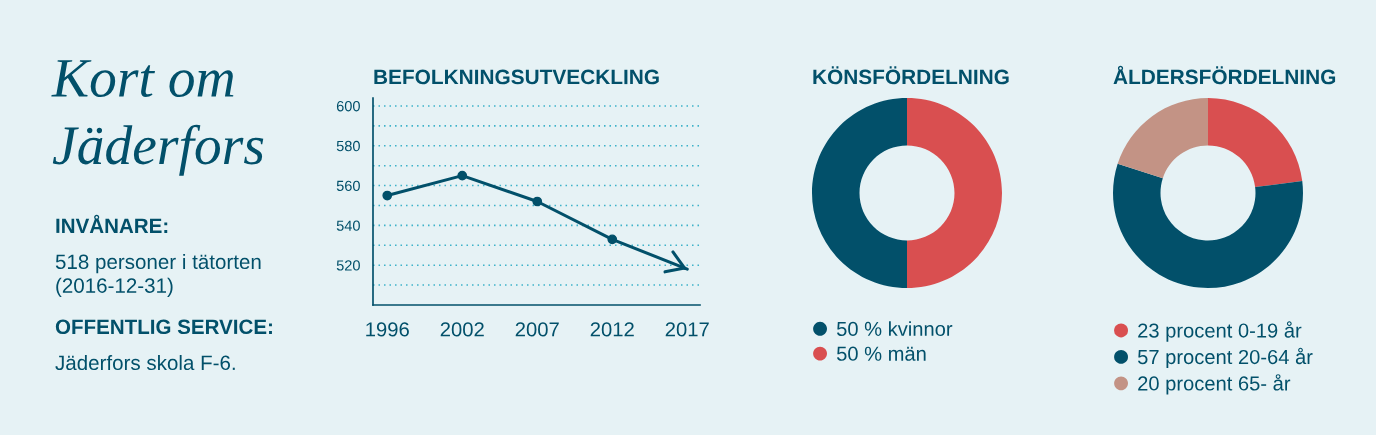 This screenshot has height=435, width=1376. What do you see at coordinates (348, 225) in the screenshot?
I see `y-tick-label: 540` at bounding box center [348, 225].